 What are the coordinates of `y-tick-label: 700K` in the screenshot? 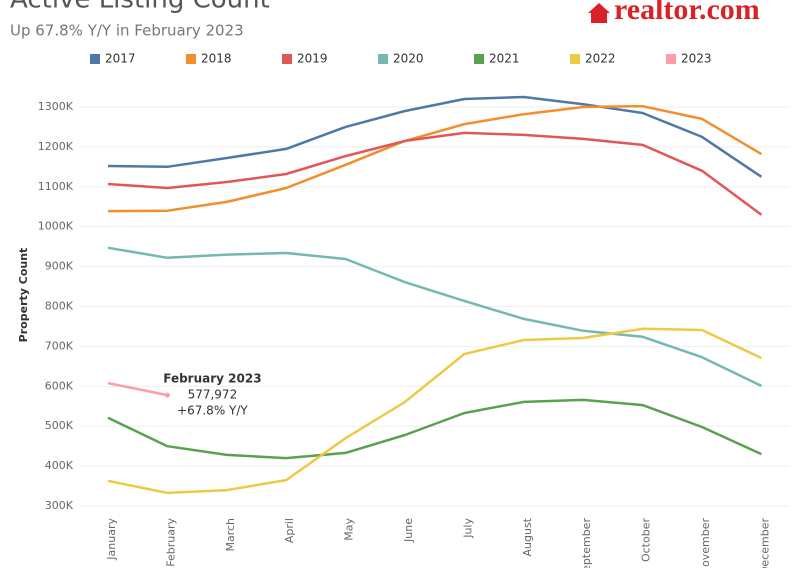 It's located at (59, 345).